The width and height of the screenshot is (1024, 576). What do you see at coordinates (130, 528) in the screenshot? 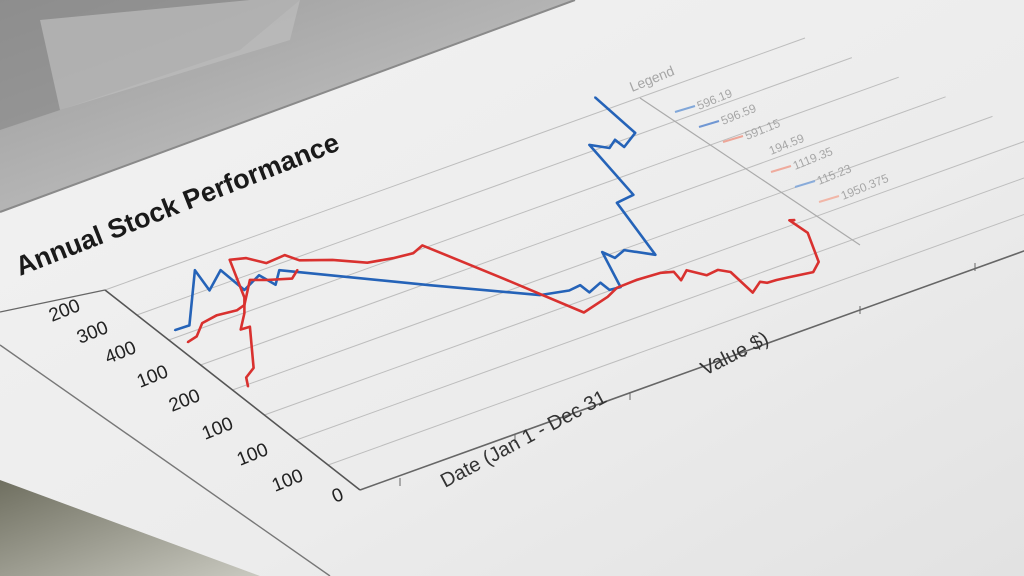
I see `paper-edge-shadow` at bounding box center [130, 528].